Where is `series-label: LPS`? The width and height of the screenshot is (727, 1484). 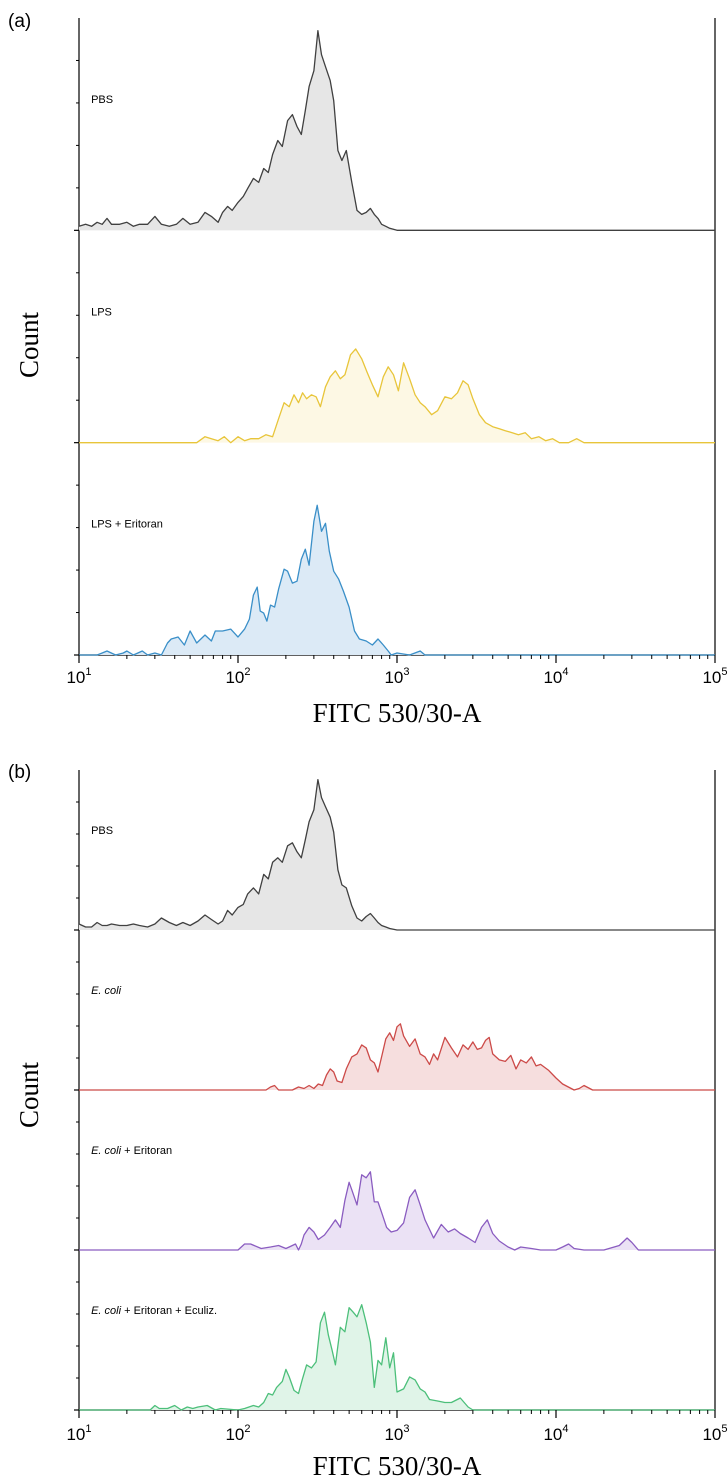 series-label: LPS is located at coordinates (101, 312).